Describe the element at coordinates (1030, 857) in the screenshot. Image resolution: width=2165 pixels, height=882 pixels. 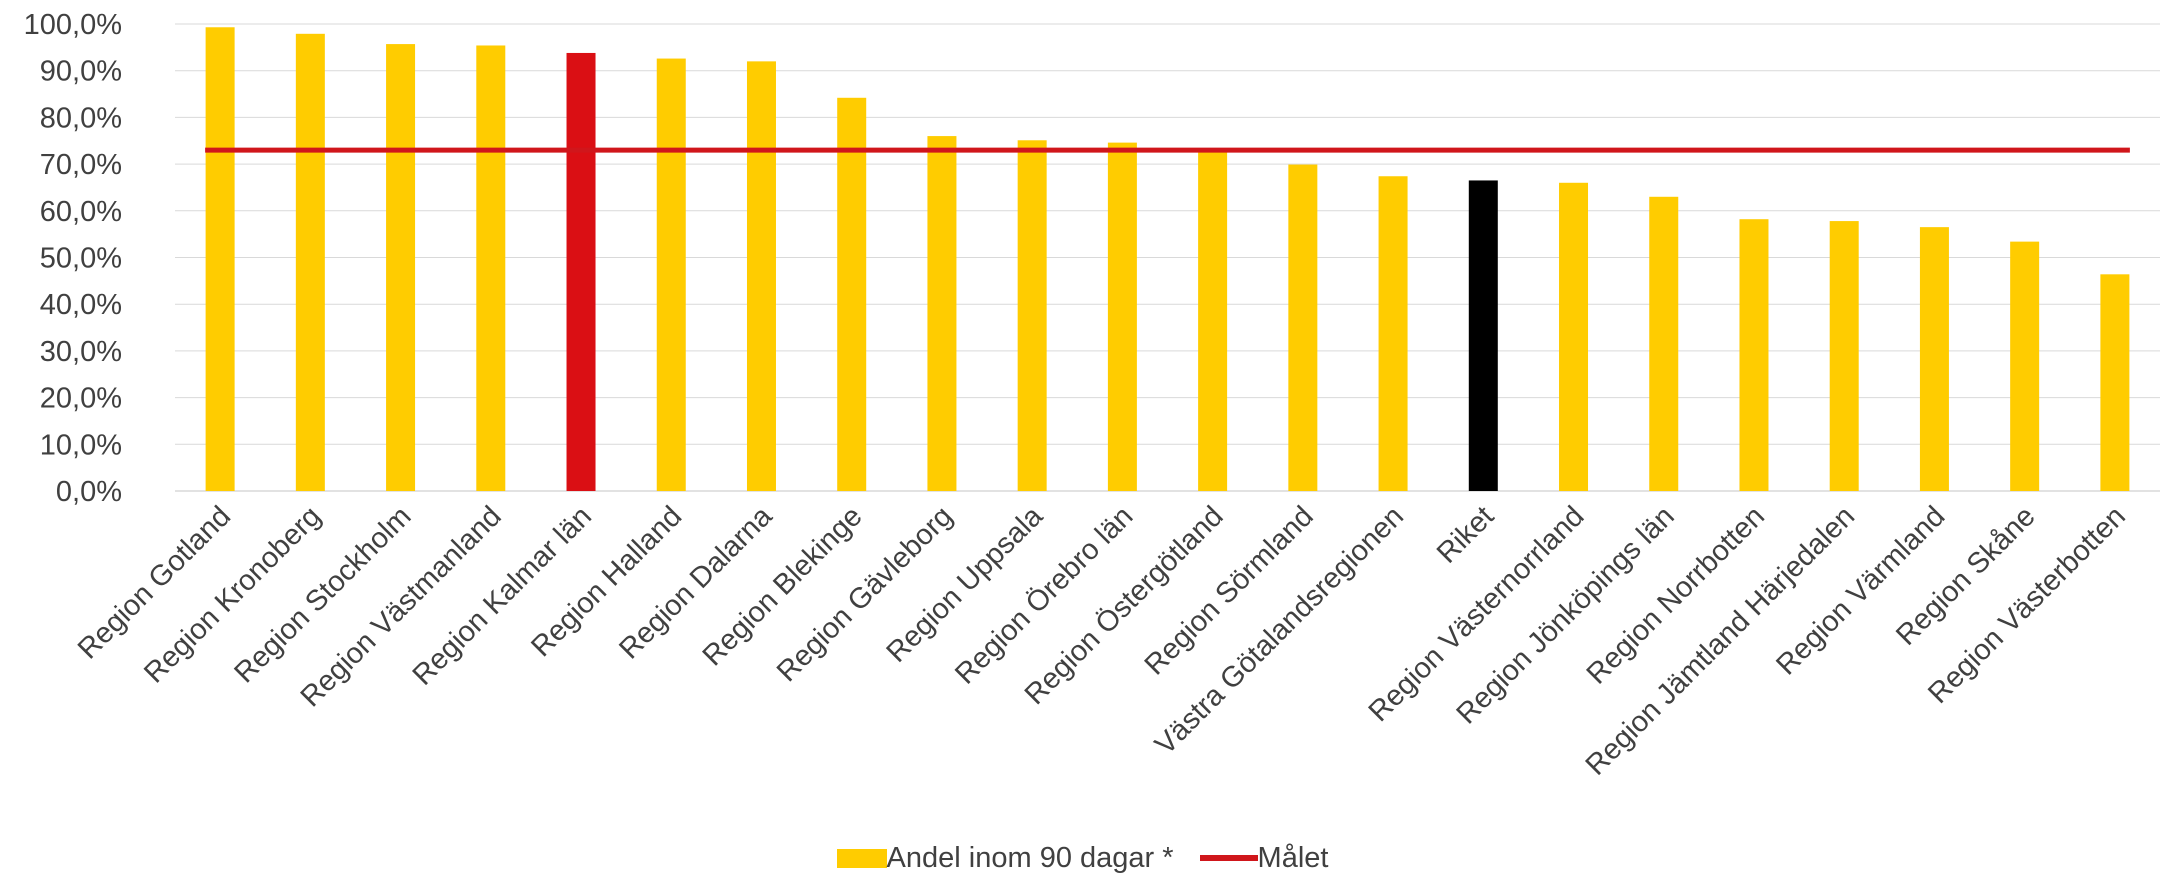
I see `legend-label-bars: Andel inom 90 dagar *` at that location.